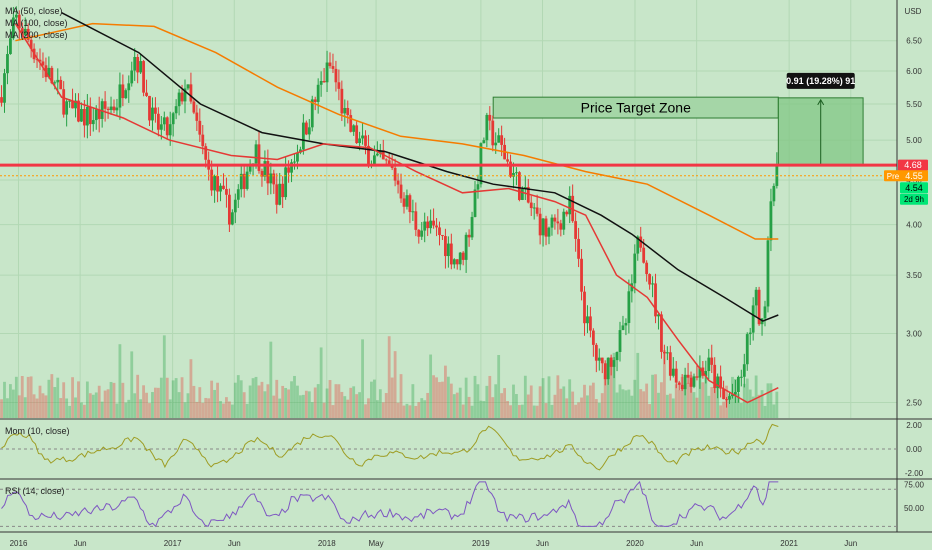  What do you see at coordinates (35, 491) in the screenshot?
I see `rsi-title: RSI (14, close)` at bounding box center [35, 491].